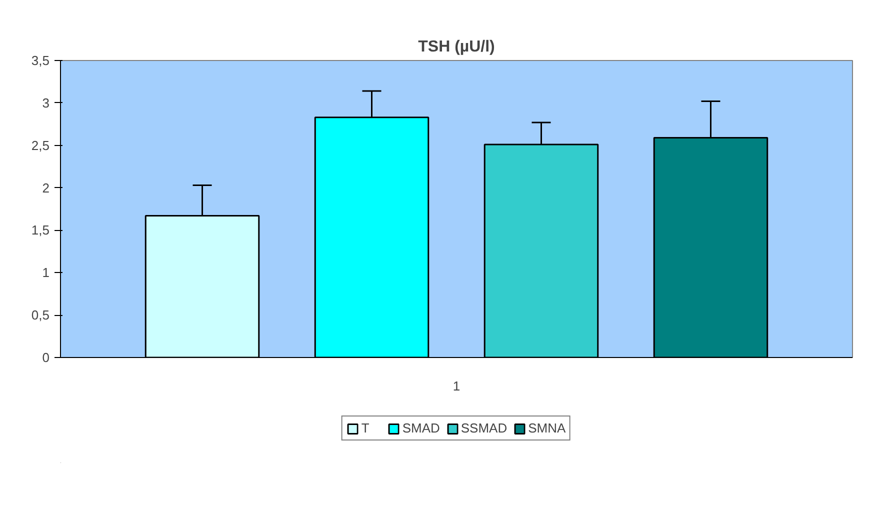 The width and height of the screenshot is (870, 531). Describe the element at coordinates (40, 60) in the screenshot. I see `y-tick-label: 3,5` at that location.